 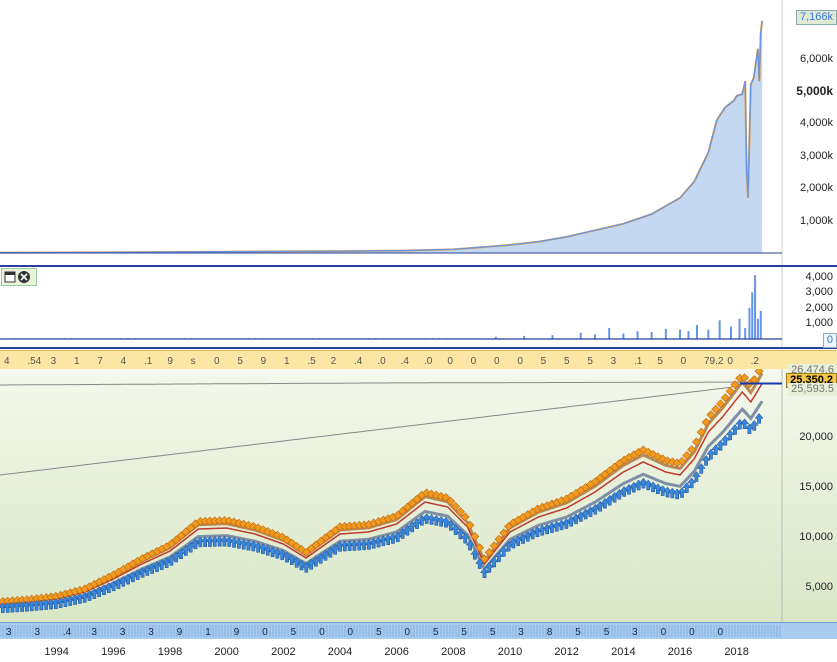 What do you see at coordinates (67, 632) in the screenshot?
I see `strip-bottom-label: .4` at bounding box center [67, 632].